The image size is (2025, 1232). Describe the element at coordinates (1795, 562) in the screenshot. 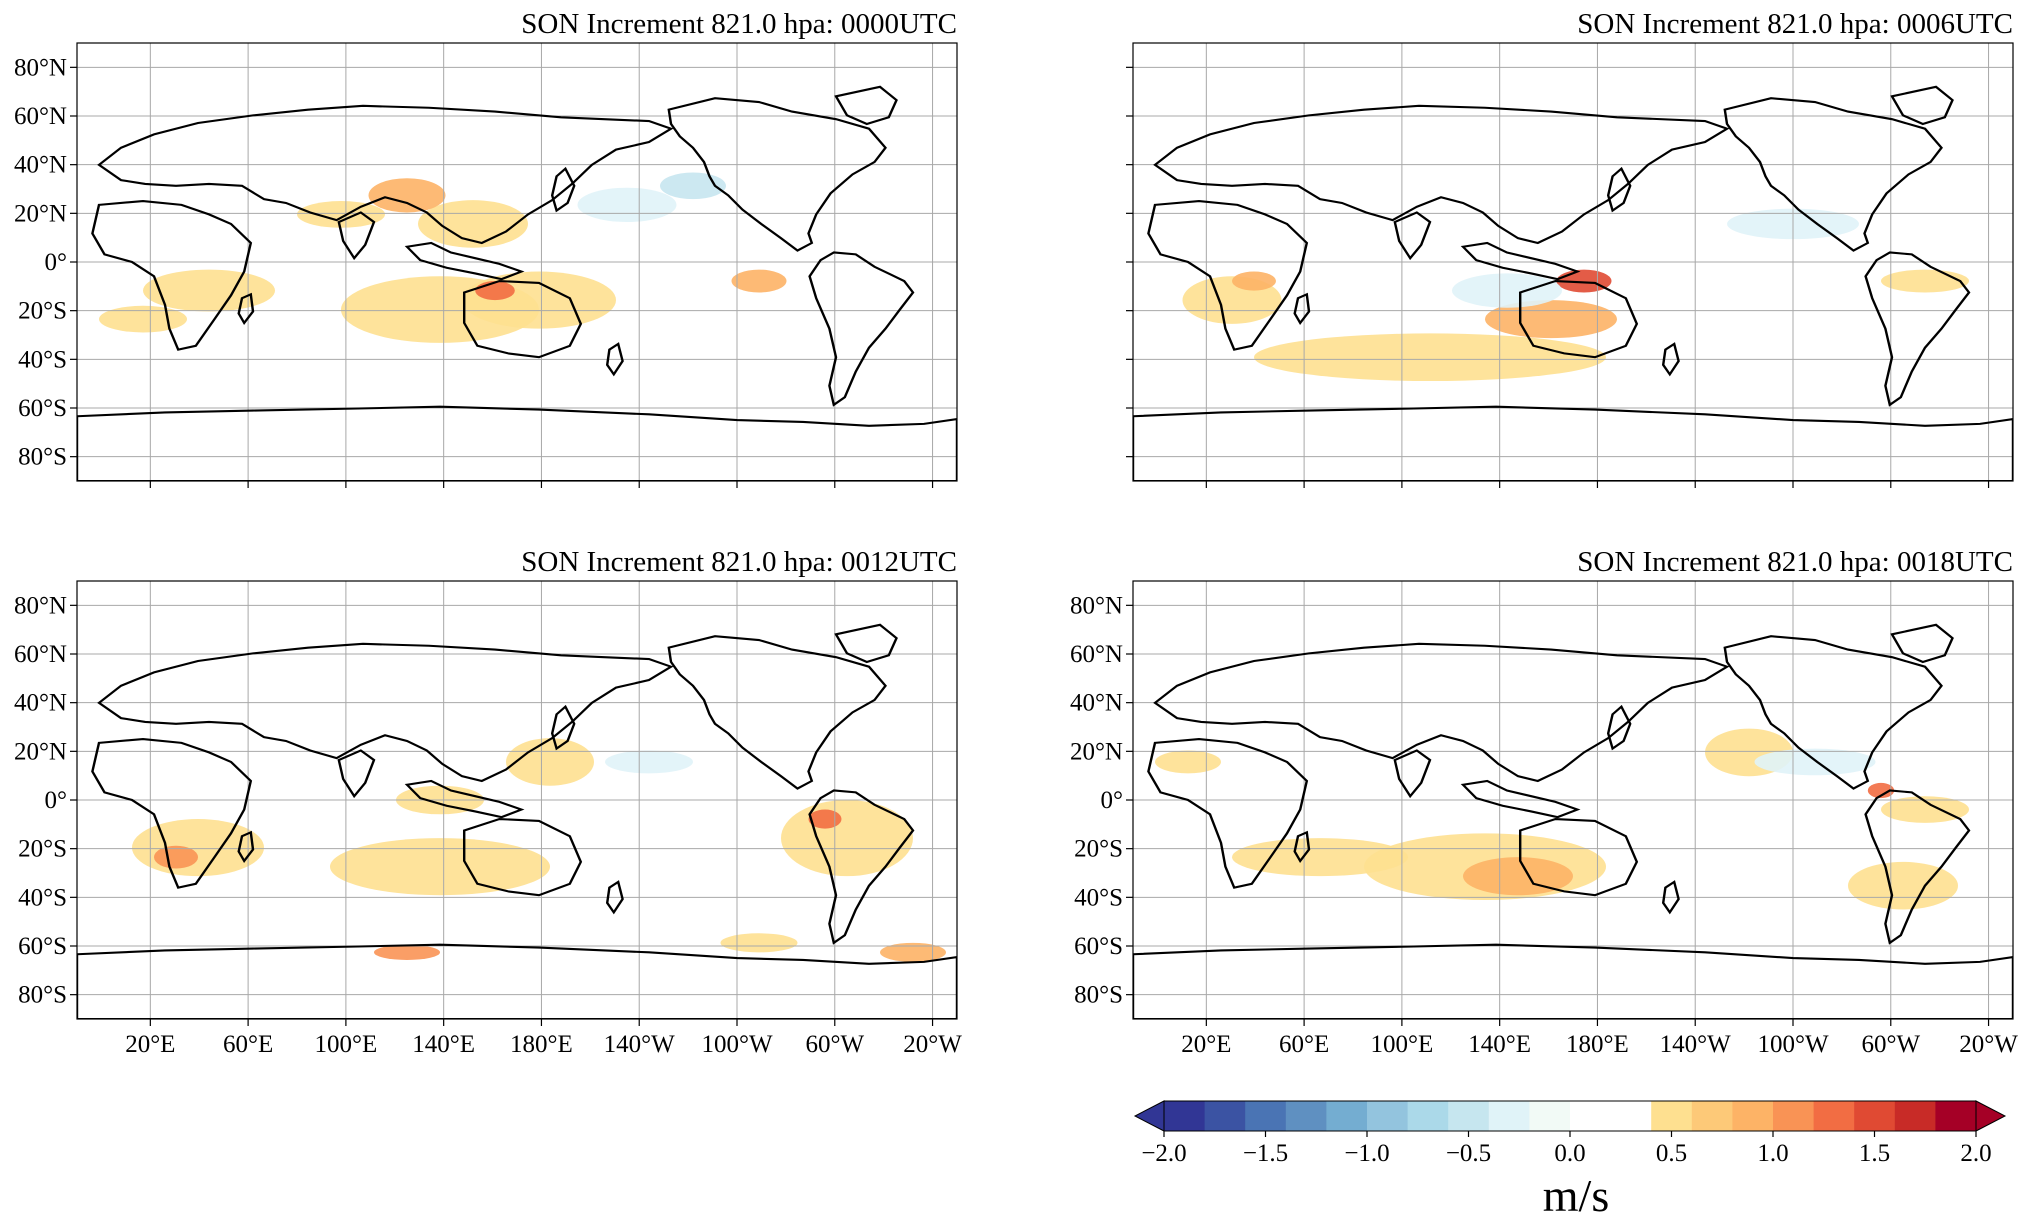

I see `panel-3-title: SON Increment 821.0 hpa: 0018UTC` at that location.